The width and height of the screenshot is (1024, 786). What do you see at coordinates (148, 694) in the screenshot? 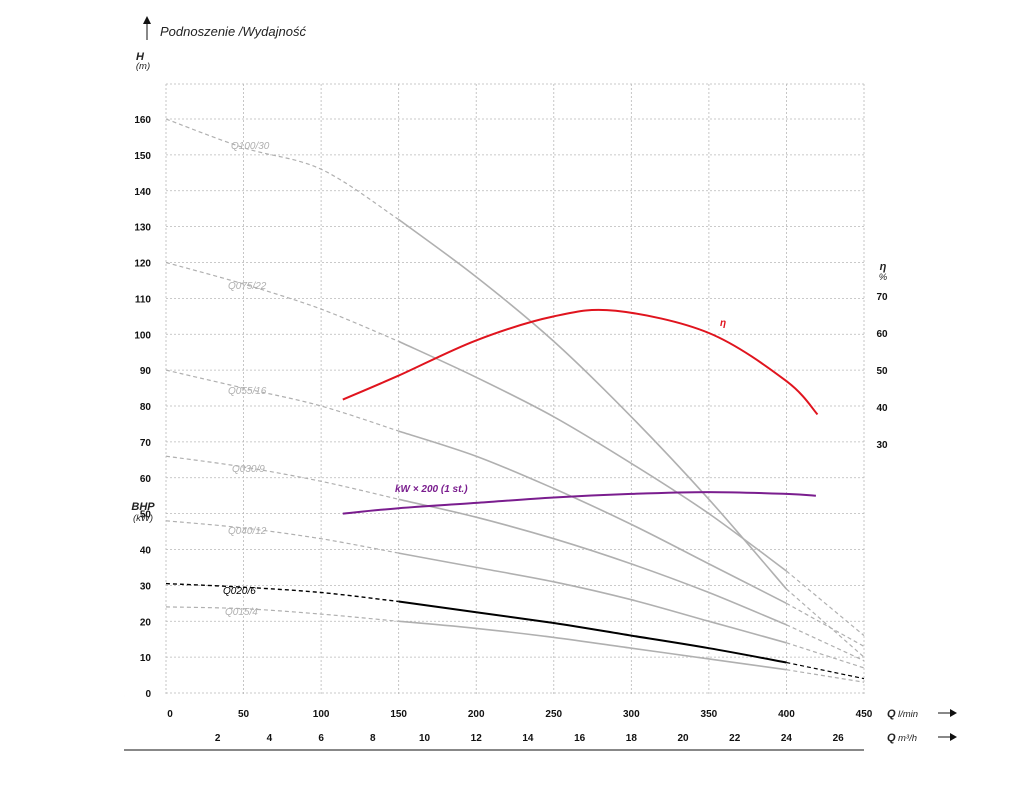
I see `y-left-tick: 0` at bounding box center [148, 694].